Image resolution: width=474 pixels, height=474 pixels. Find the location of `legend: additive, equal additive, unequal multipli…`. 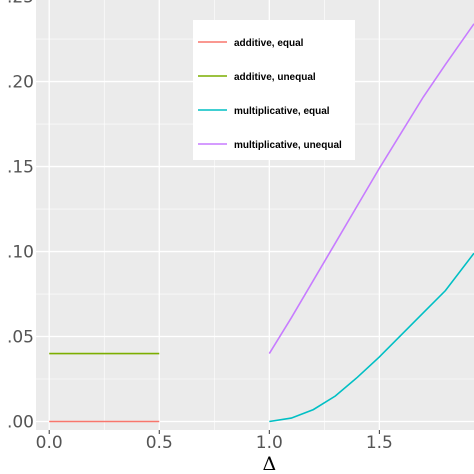

legend: additive, equal additive, unequal multipli… is located at coordinates (274, 90).